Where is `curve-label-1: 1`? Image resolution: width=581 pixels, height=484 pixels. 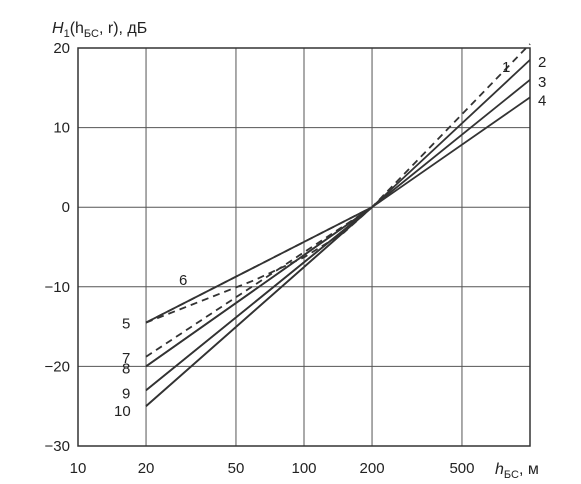 curve-label-1: 1 is located at coordinates (506, 67).